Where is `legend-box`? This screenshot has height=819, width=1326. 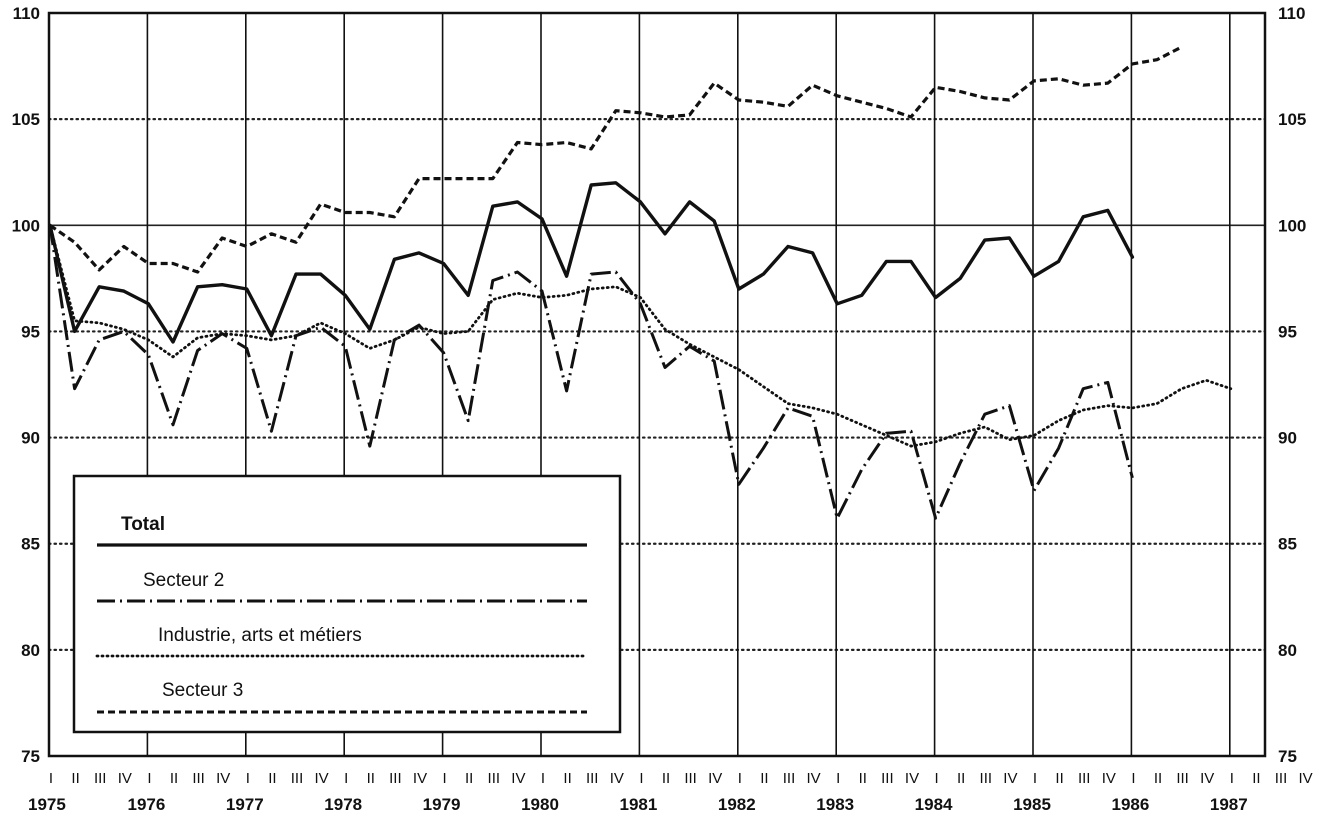 legend-box is located at coordinates (347, 604).